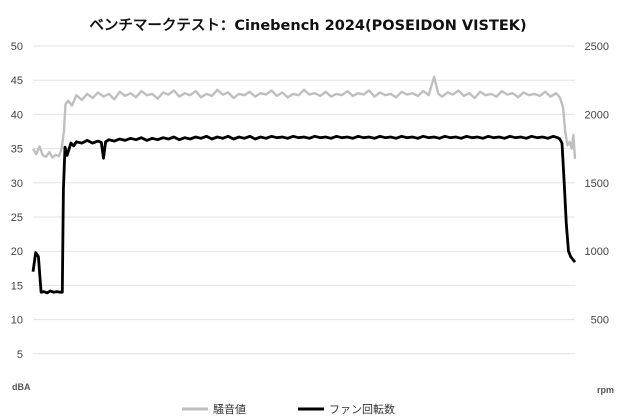  I want to click on legend: 騒音値 ファン回転数, so click(288, 409).